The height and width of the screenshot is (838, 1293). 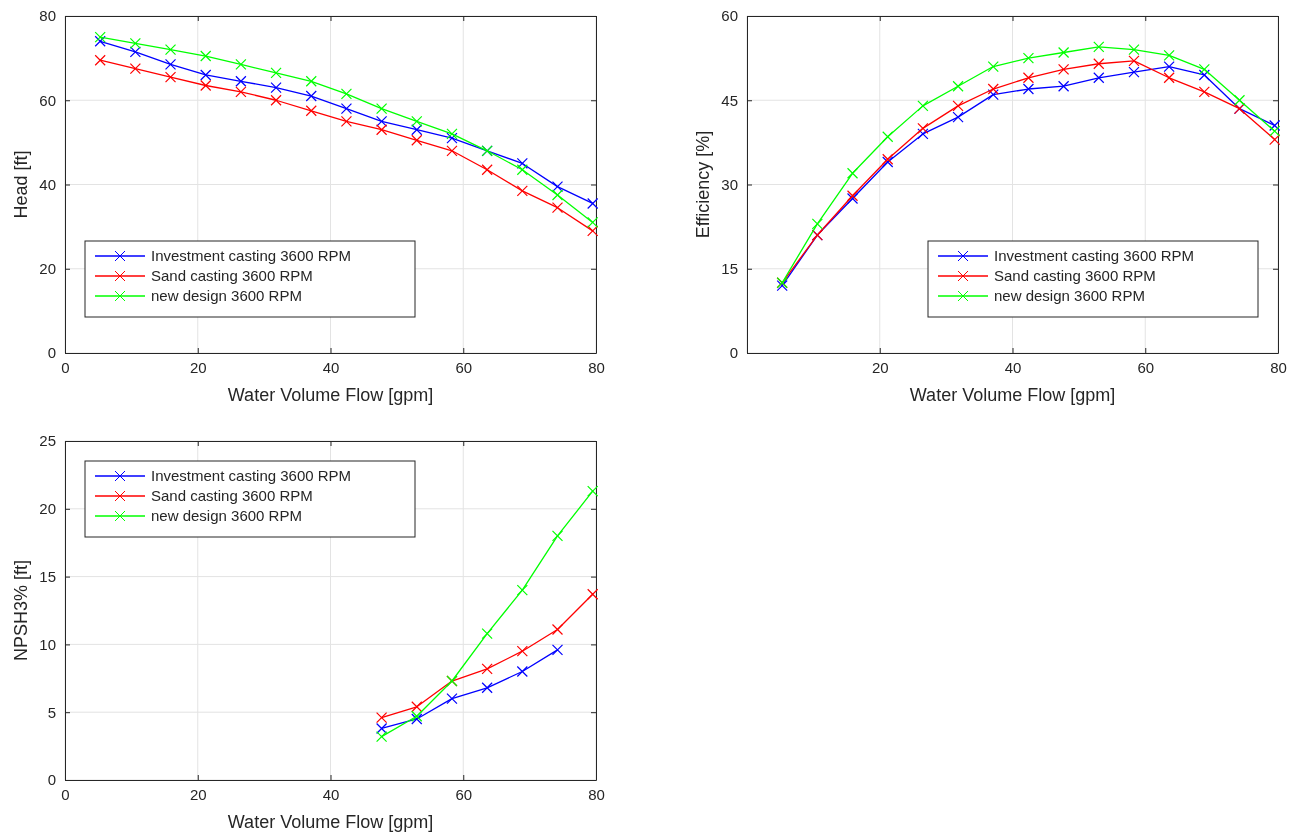 What do you see at coordinates (729, 100) in the screenshot?
I see `y-tick-label: 45` at bounding box center [729, 100].